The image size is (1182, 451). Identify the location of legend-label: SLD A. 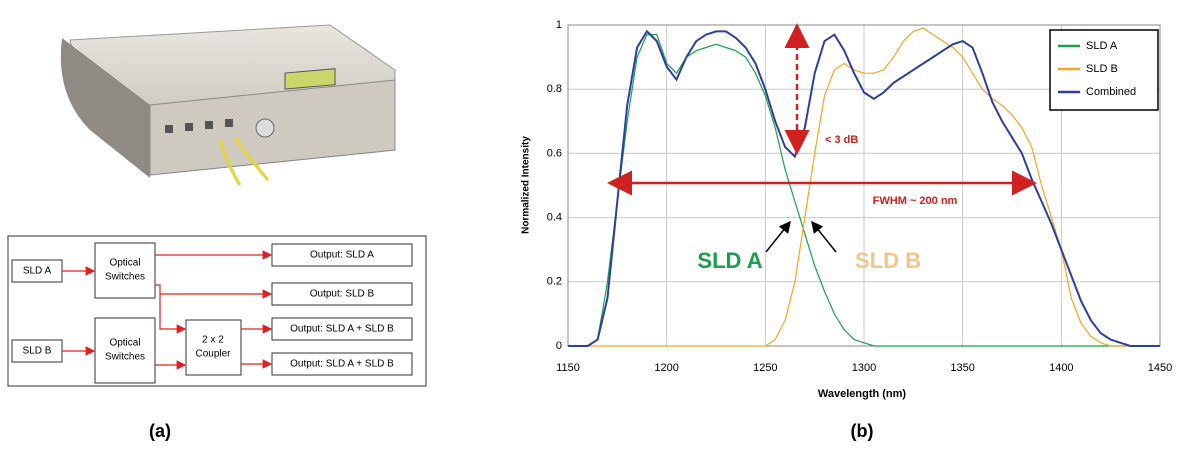
(1102, 46).